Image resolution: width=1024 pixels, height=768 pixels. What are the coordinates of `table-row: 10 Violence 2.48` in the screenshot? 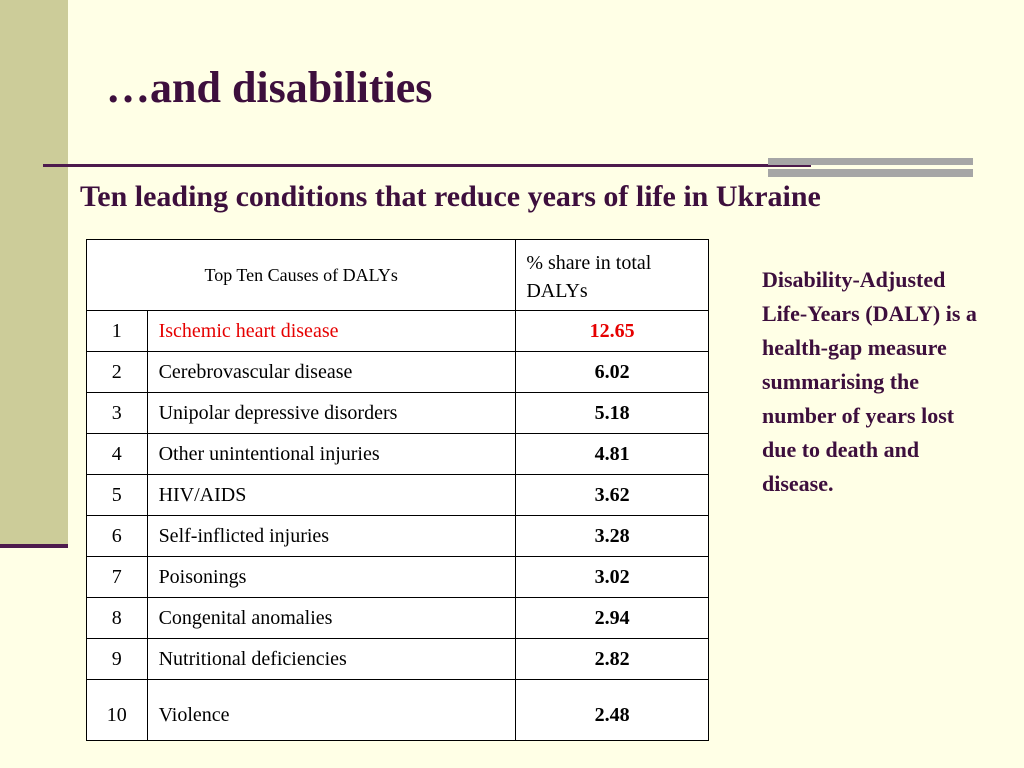 It's located at (397, 710).